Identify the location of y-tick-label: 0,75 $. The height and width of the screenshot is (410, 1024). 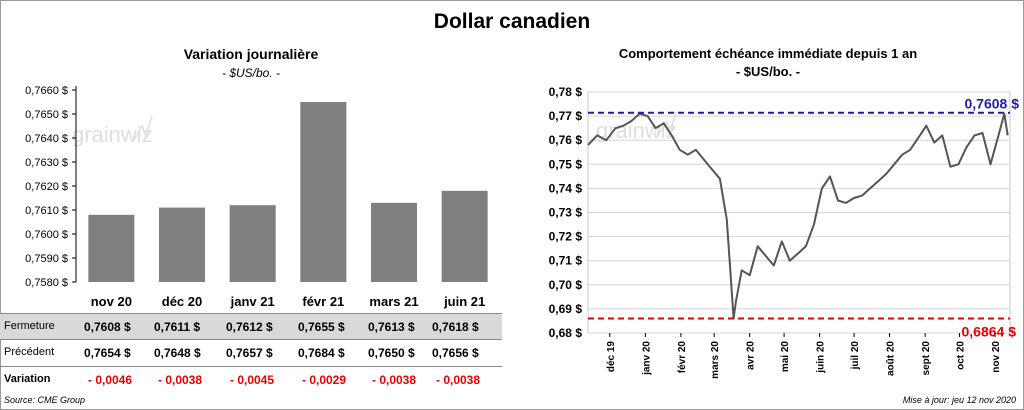
(566, 164).